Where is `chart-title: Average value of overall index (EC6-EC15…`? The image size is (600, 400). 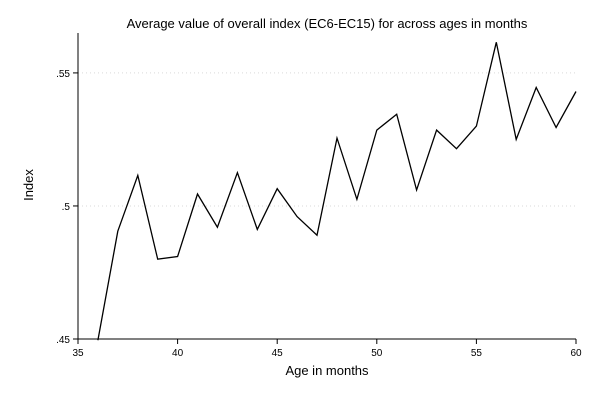
chart-title: Average value of overall index (EC6-EC15… is located at coordinates (327, 23).